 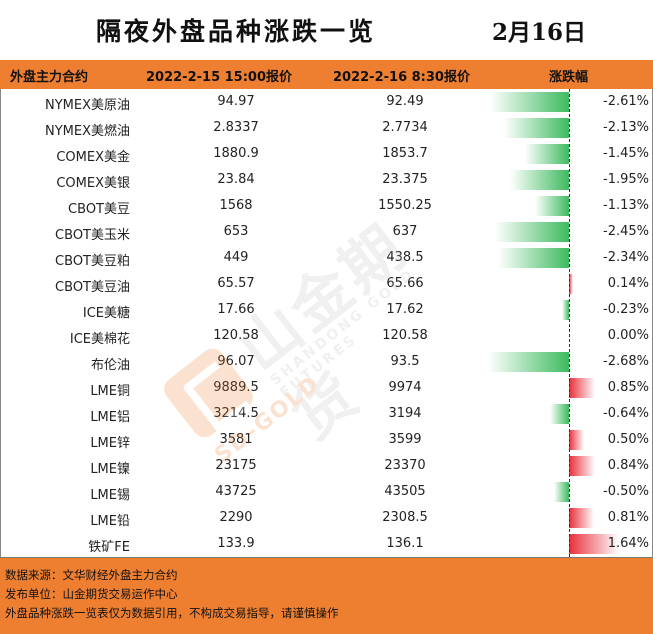 What do you see at coordinates (110, 521) in the screenshot?
I see `cell-name: LME铅` at bounding box center [110, 521].